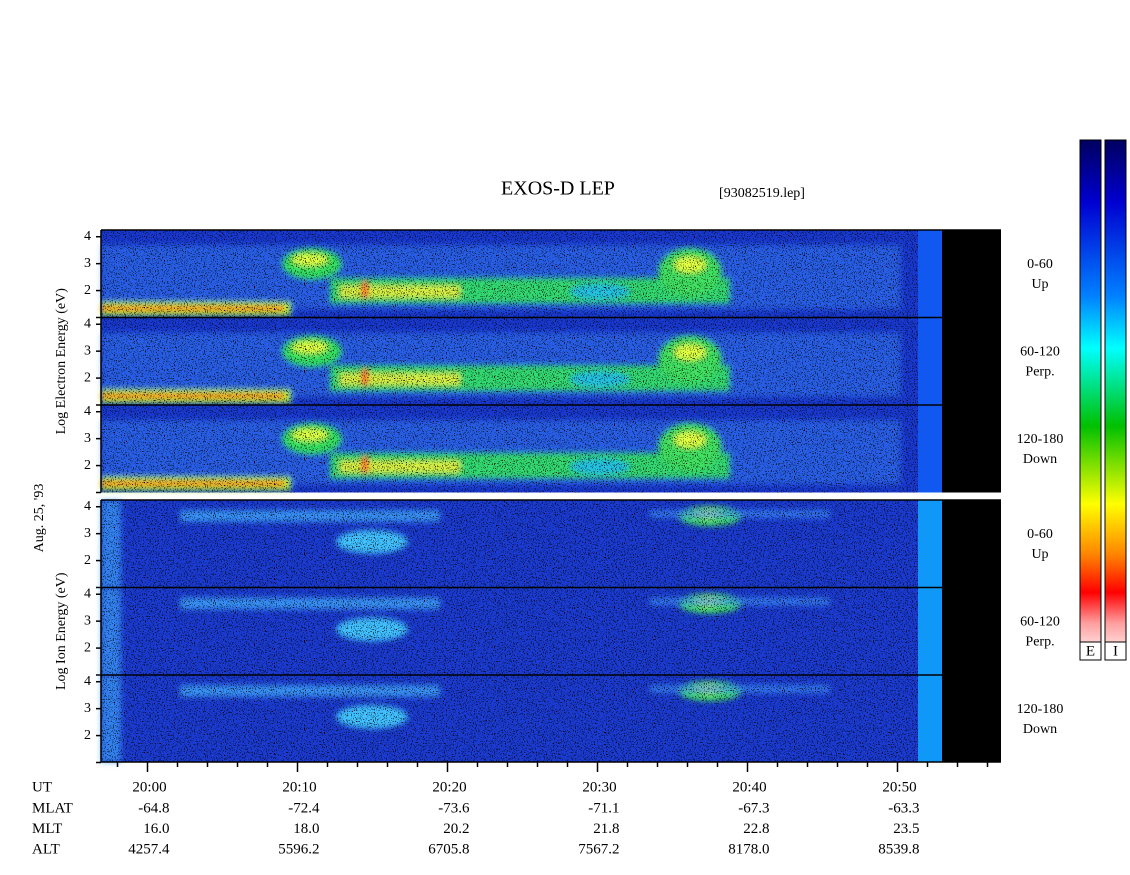  I want to click on orbit-value: 4257.4, so click(149, 849).